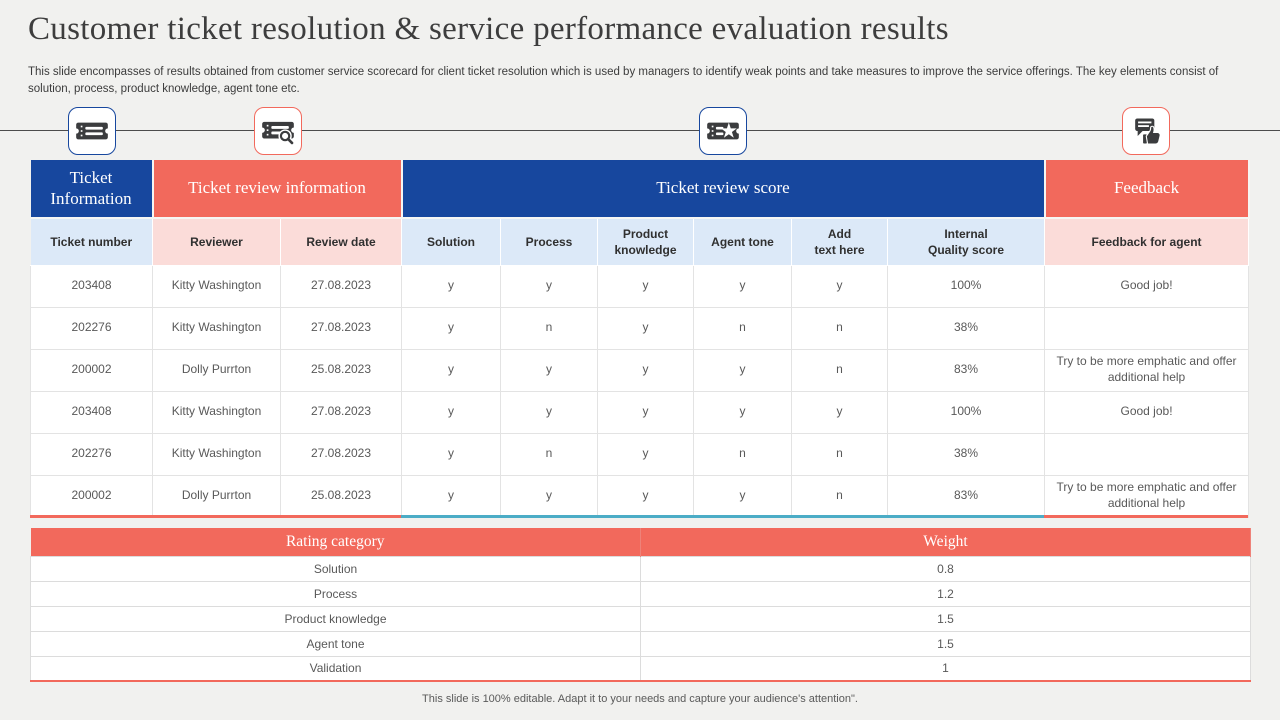 This screenshot has height=720, width=1280. I want to click on group-header-feedback: Feedback, so click(1147, 189).